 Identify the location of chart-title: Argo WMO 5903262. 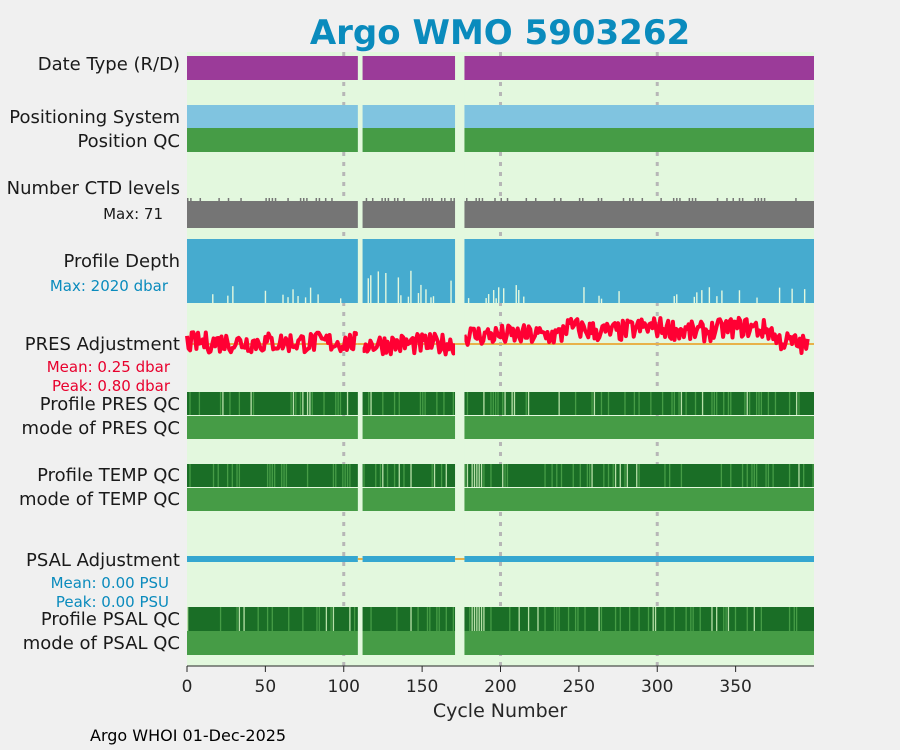
(500, 33).